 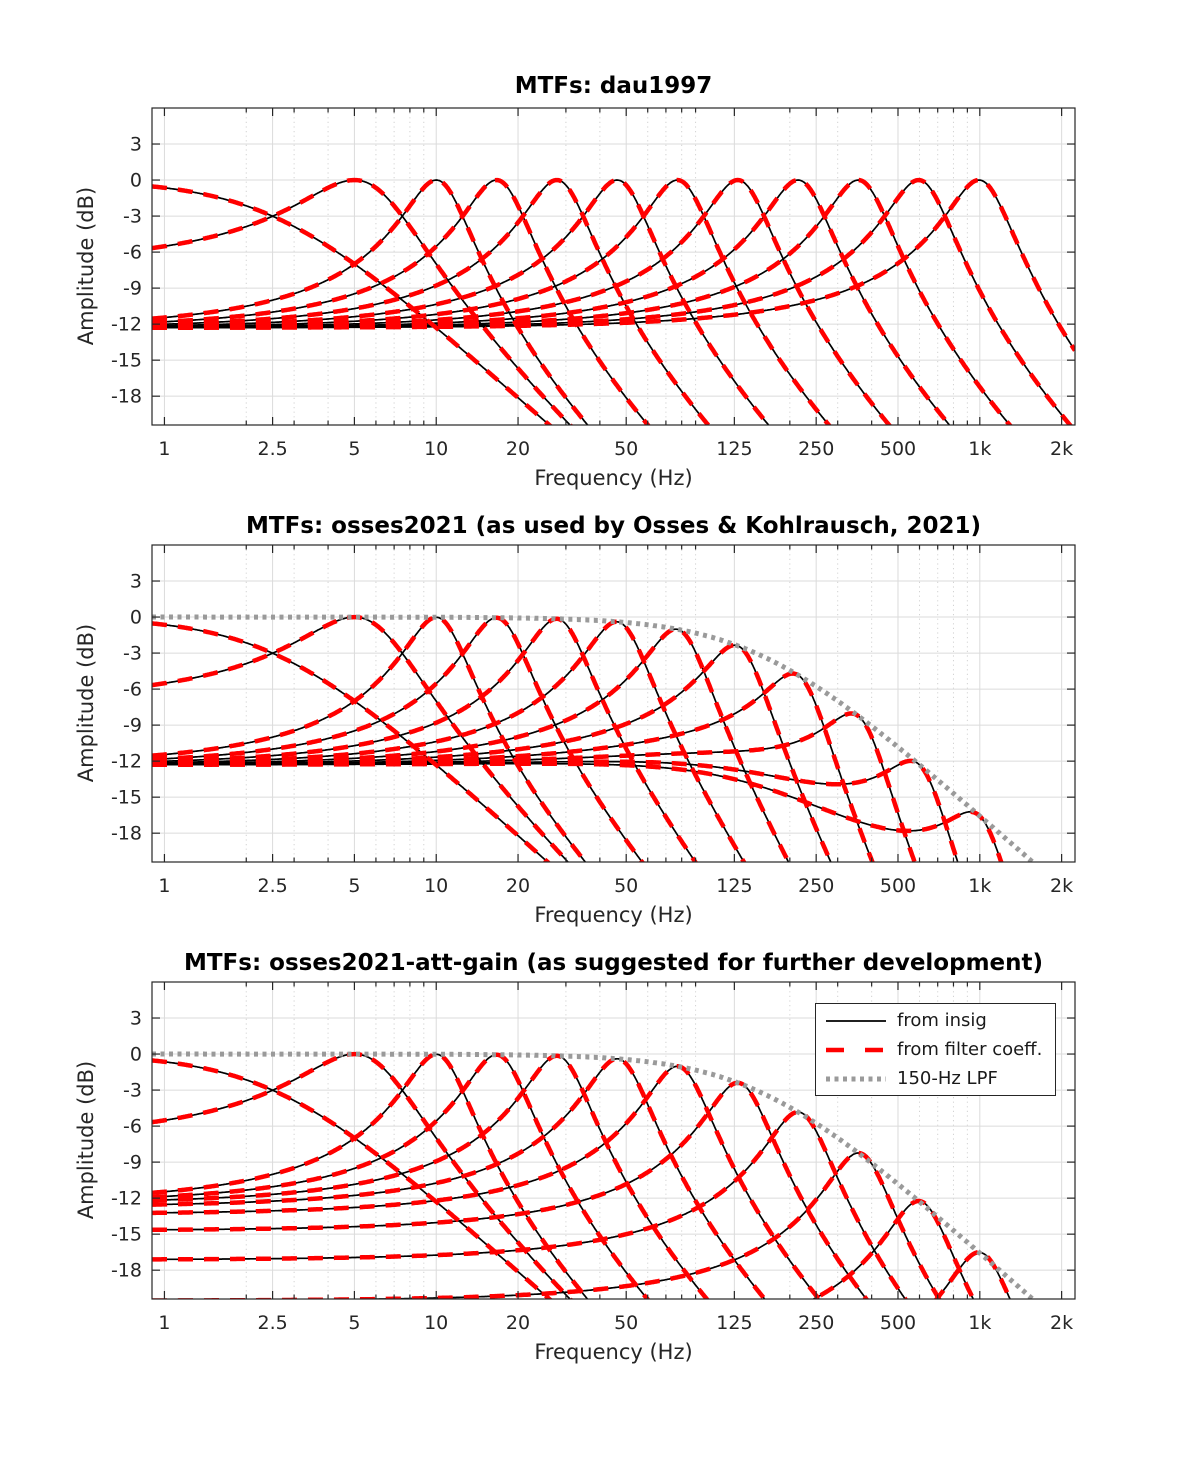 I want to click on legend-lpf-dotted-line-icon, so click(x=856, y=1078).